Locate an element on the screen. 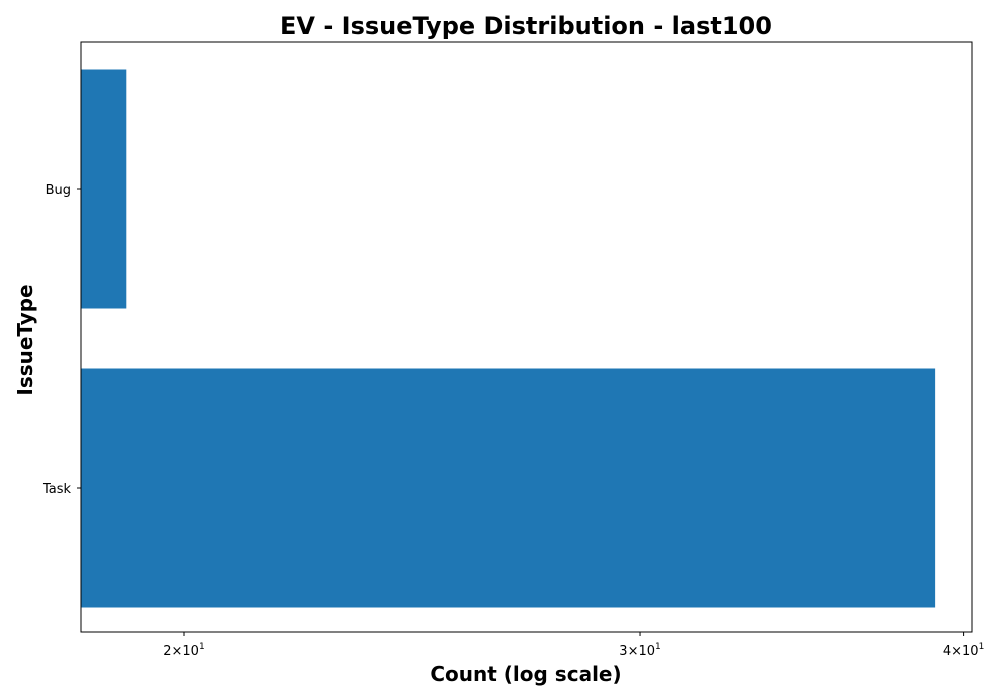 This screenshot has height=700, width=1000. y-axis-label: IssueType is located at coordinates (25, 339).